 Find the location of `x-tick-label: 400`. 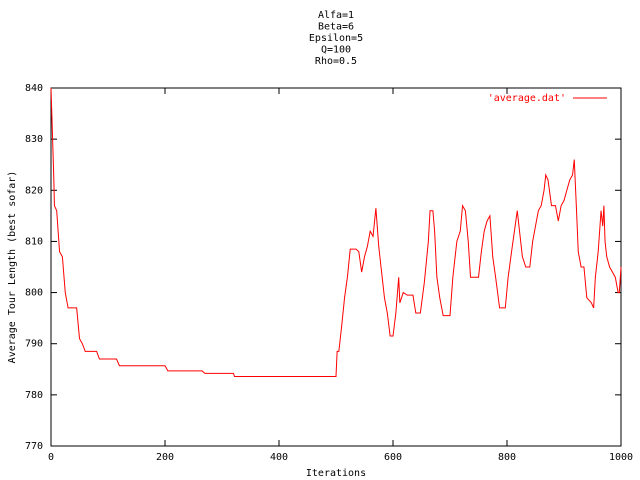

x-tick-label: 400 is located at coordinates (279, 457).